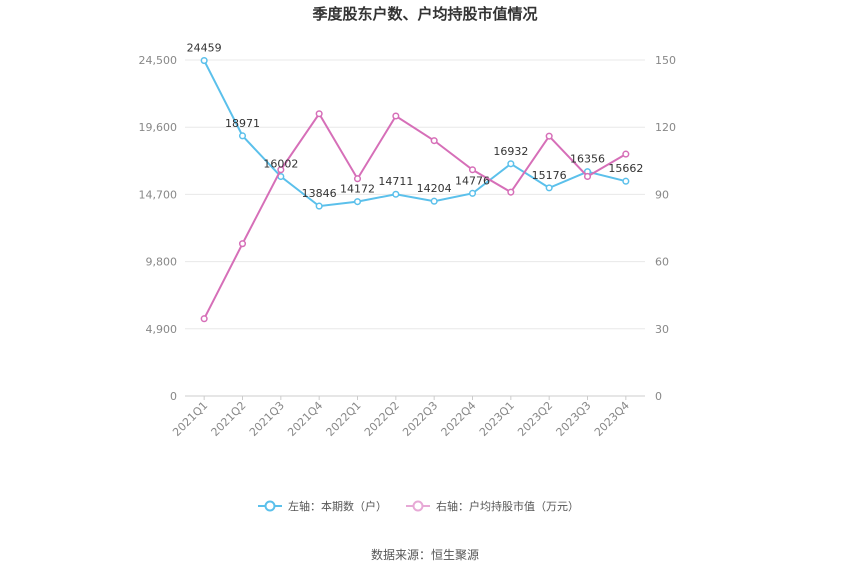 This screenshot has width=850, height=575. I want to click on left-tick-label: 24,500, so click(158, 60).